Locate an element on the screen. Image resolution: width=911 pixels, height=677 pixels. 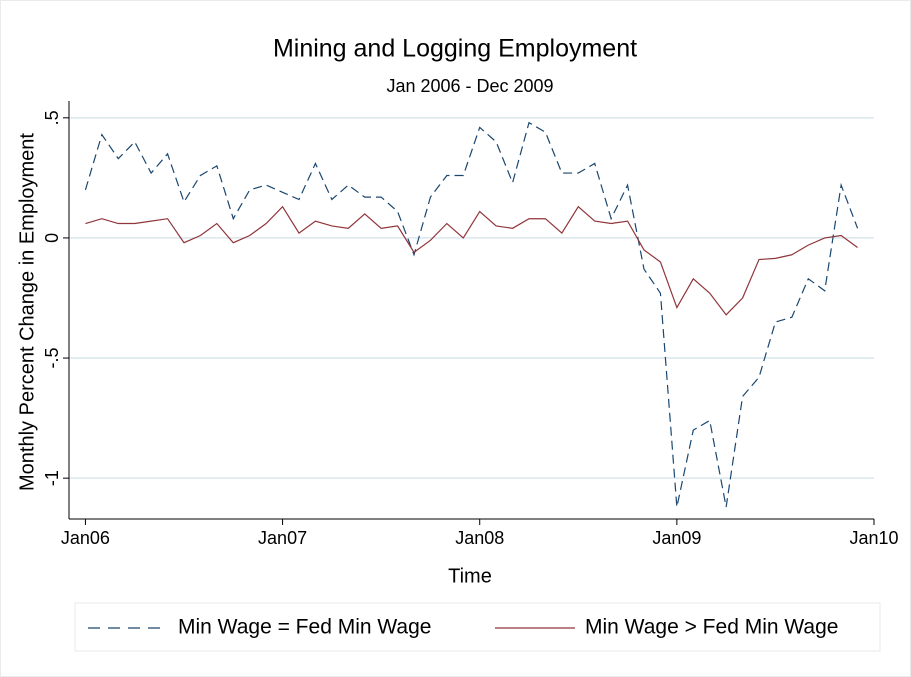
x-tick-label: Jan06 is located at coordinates (85, 538).